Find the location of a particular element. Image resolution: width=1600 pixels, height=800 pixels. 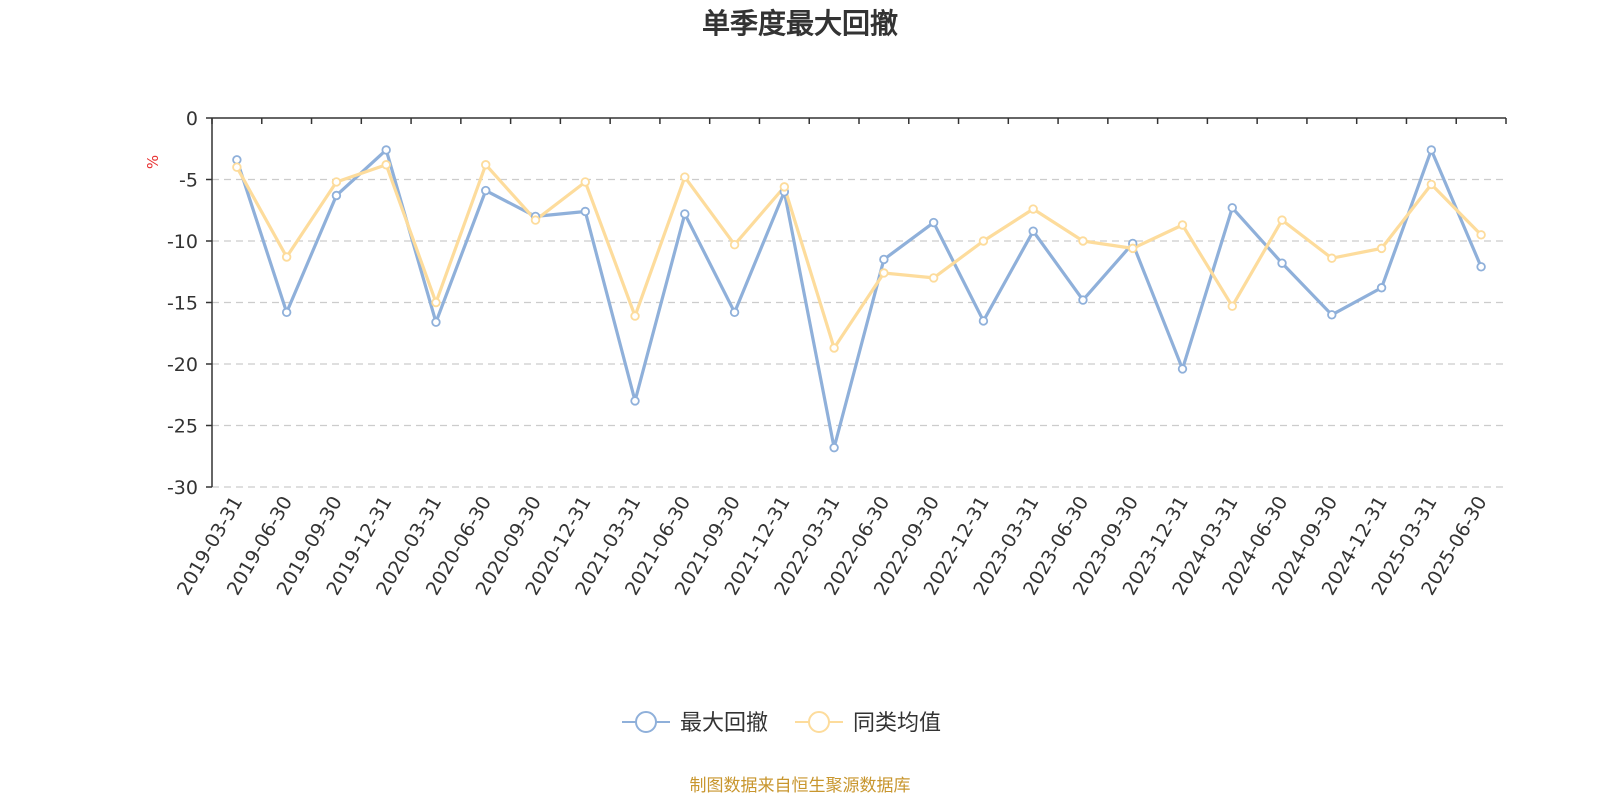

y-tick-label: -20 is located at coordinates (182, 365).